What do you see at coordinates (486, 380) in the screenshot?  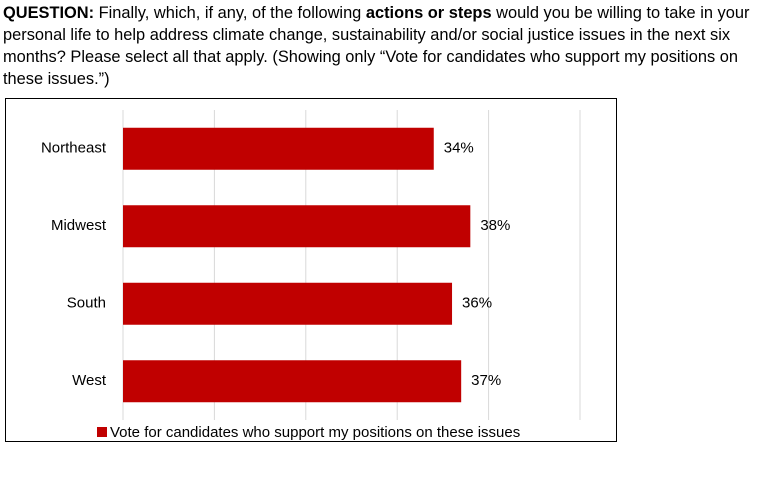 I see `data-label: 37%` at bounding box center [486, 380].